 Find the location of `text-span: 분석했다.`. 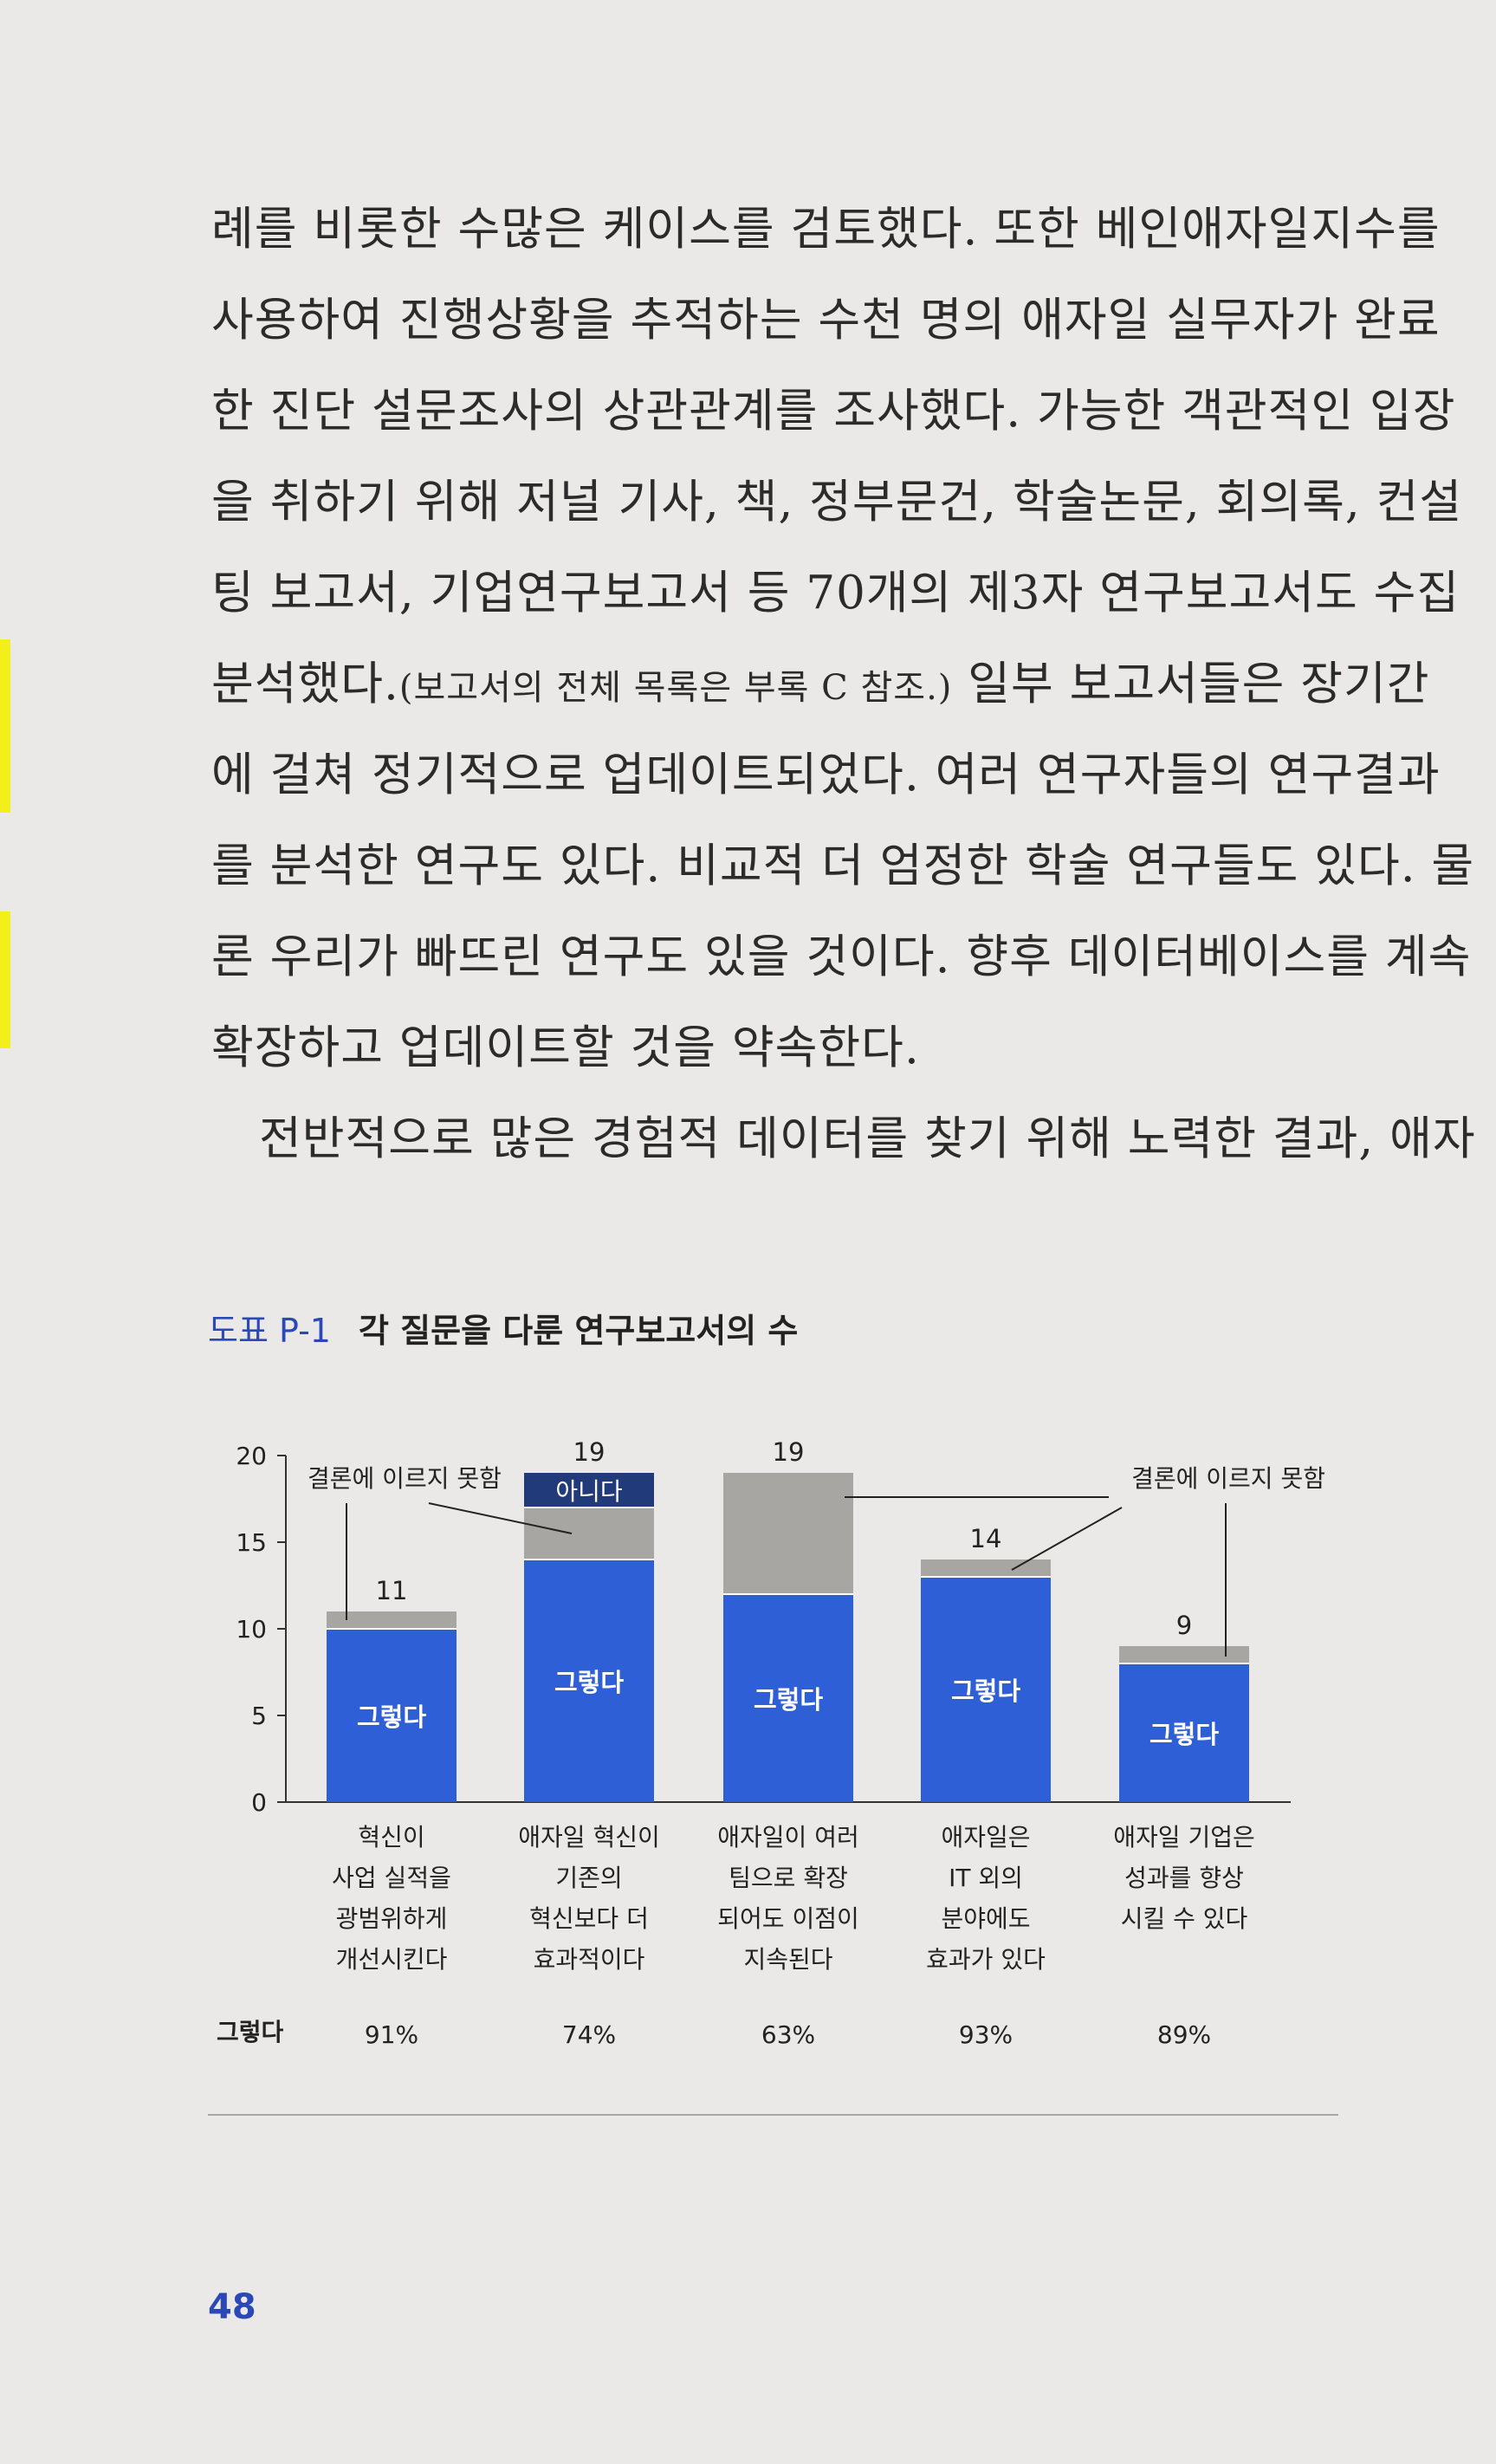

text-span: 분석했다. is located at coordinates (305, 684).